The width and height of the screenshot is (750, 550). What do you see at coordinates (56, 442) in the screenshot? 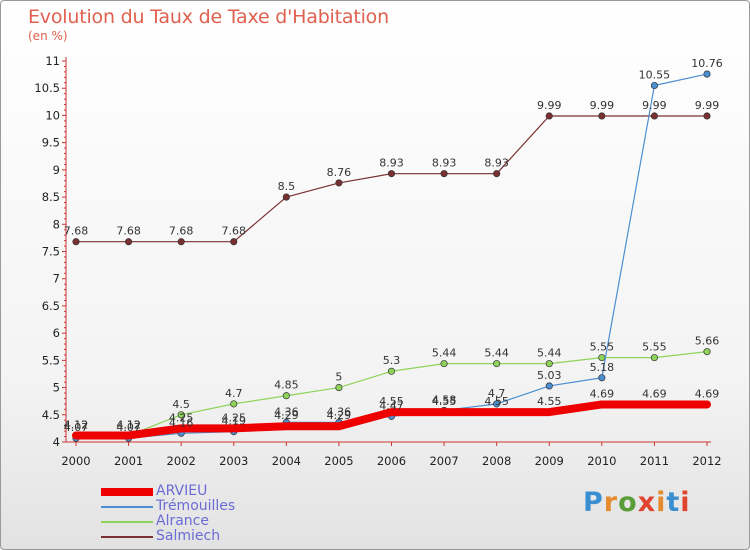
I see `y-tick-label: 4` at bounding box center [56, 442].